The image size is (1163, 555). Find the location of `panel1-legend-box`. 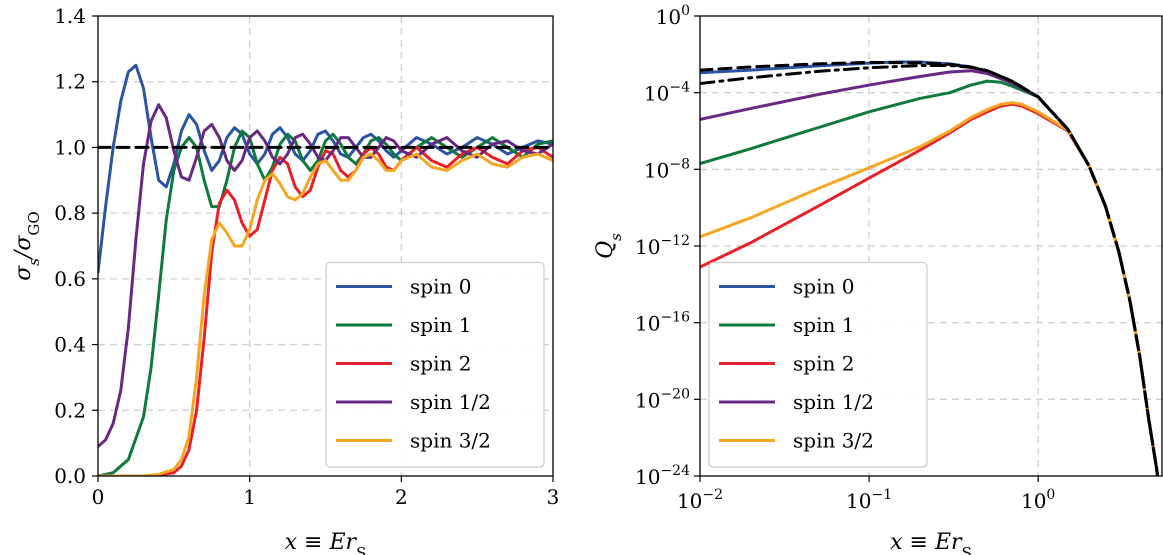

panel1-legend-box is located at coordinates (435, 364).